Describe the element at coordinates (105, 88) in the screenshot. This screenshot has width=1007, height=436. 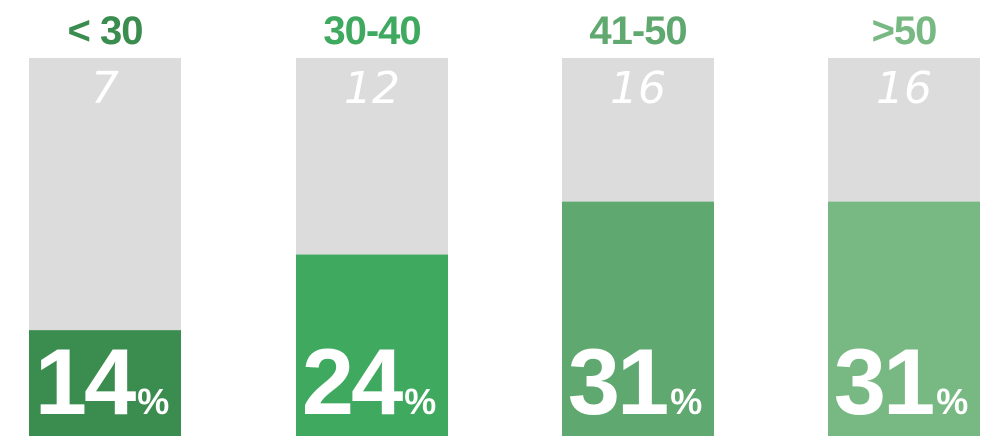
I see `count-label: 7` at that location.